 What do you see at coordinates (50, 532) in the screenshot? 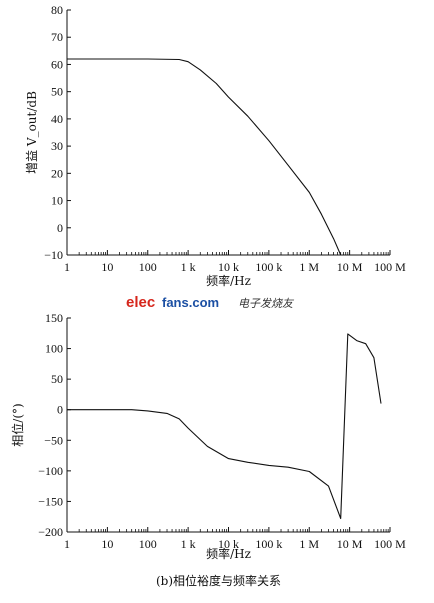
I see `y-tick-label: −200` at bounding box center [50, 532].